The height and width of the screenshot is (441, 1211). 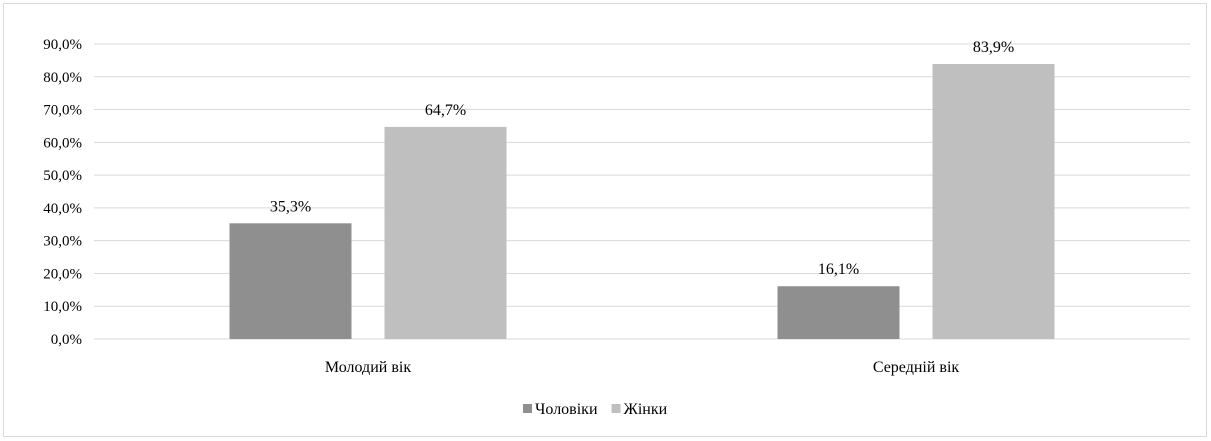 I want to click on y-tick-label: 80,0%, so click(x=62, y=78).